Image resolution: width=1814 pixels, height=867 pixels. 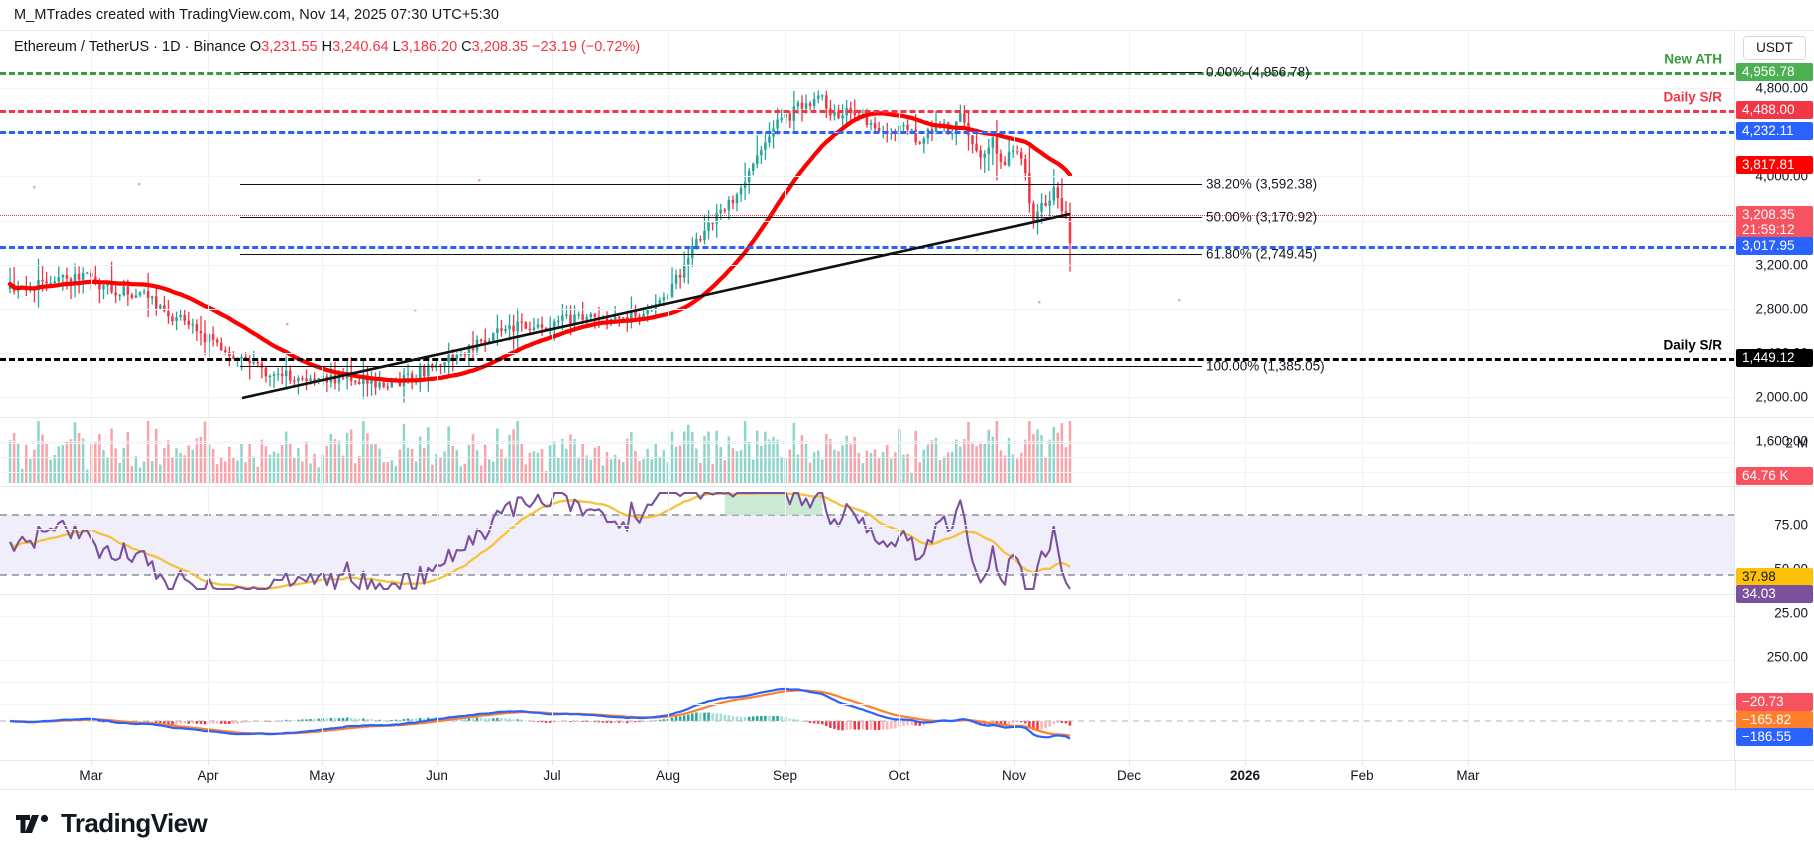 What do you see at coordinates (1774, 476) in the screenshot?
I see `indicator-axis-badge: 64.76 K` at bounding box center [1774, 476].